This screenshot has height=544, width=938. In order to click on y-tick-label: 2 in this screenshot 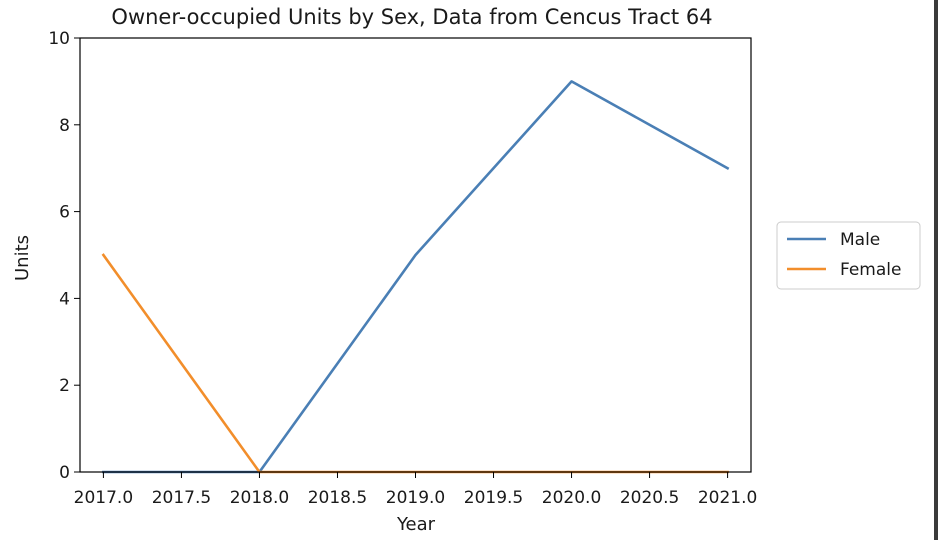, I will do `click(64, 386)`.